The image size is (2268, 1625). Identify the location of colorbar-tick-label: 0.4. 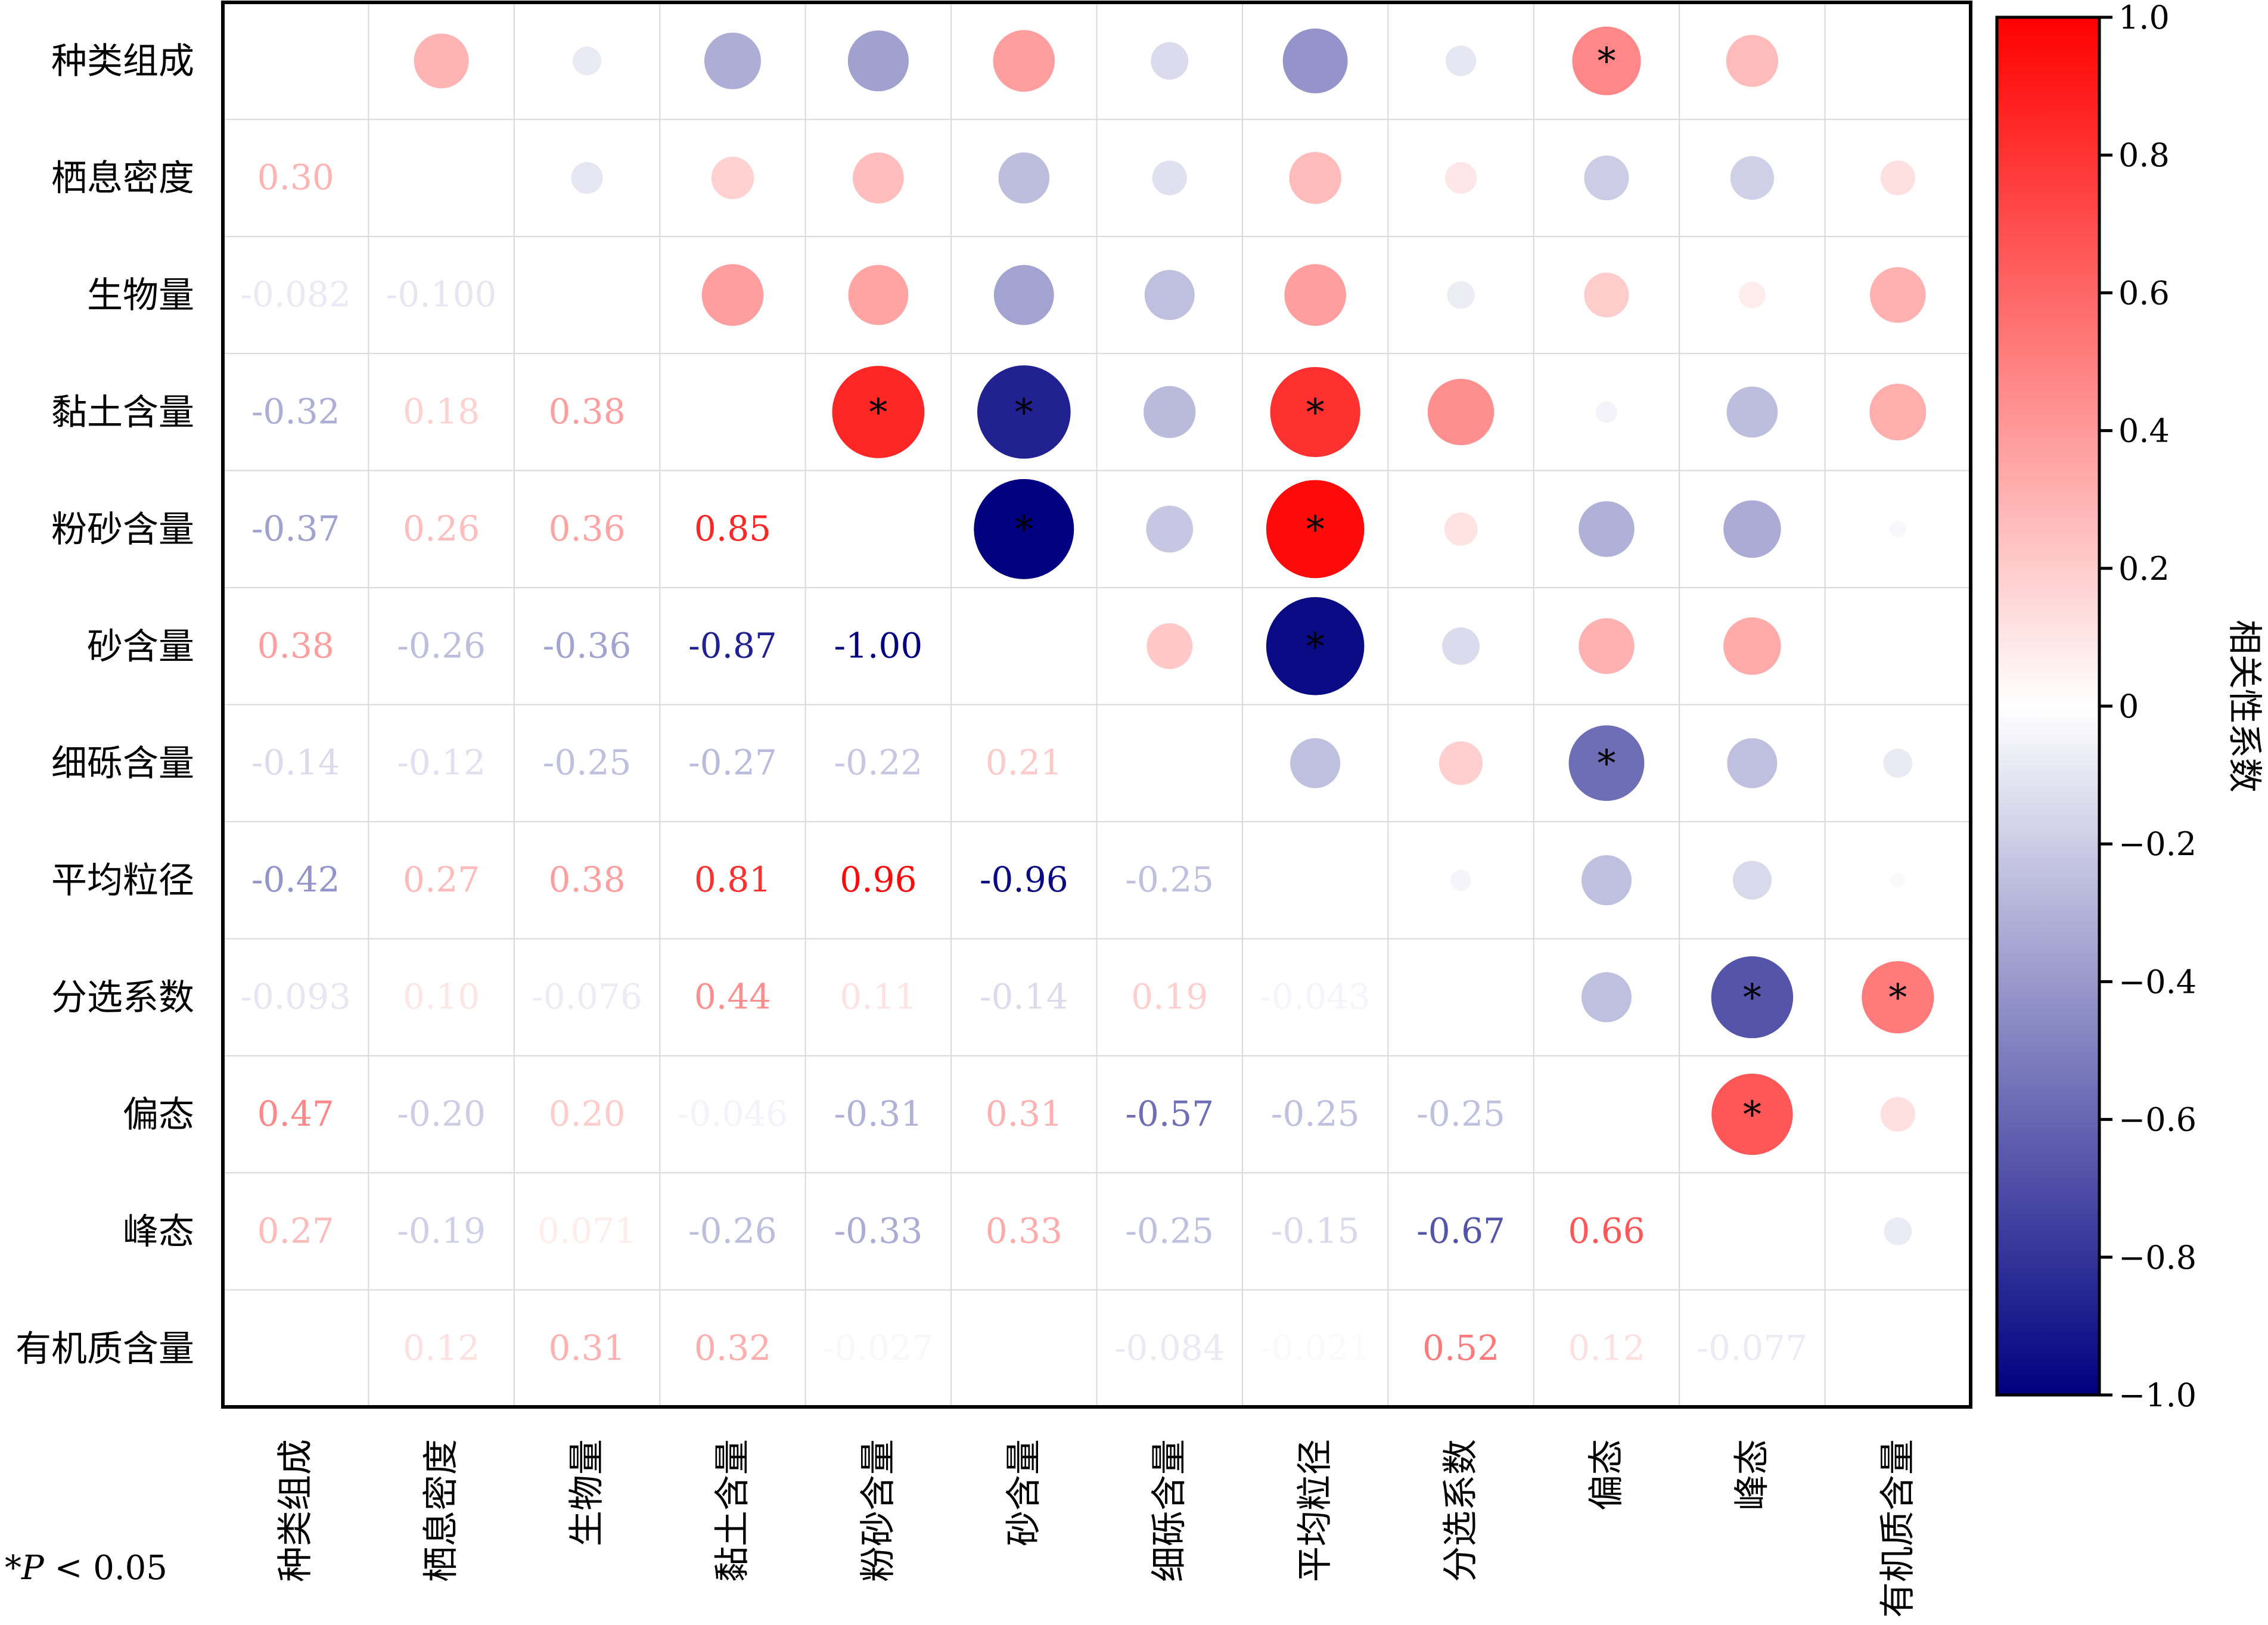
(2144, 431).